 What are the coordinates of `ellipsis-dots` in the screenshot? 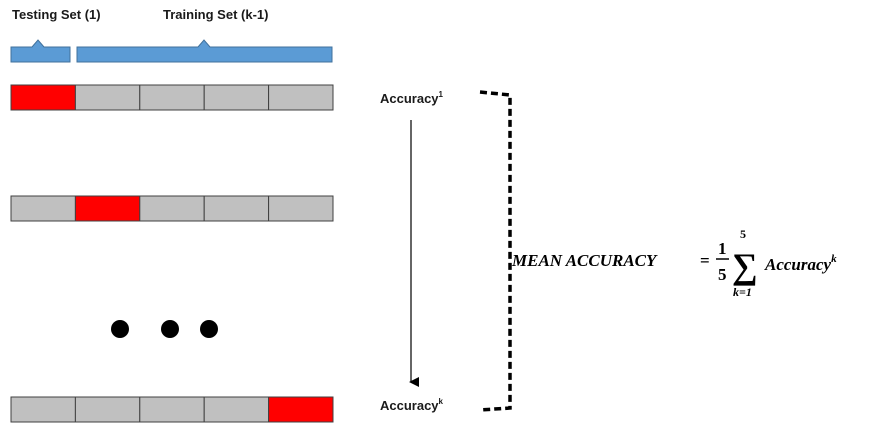 It's located at (164, 329).